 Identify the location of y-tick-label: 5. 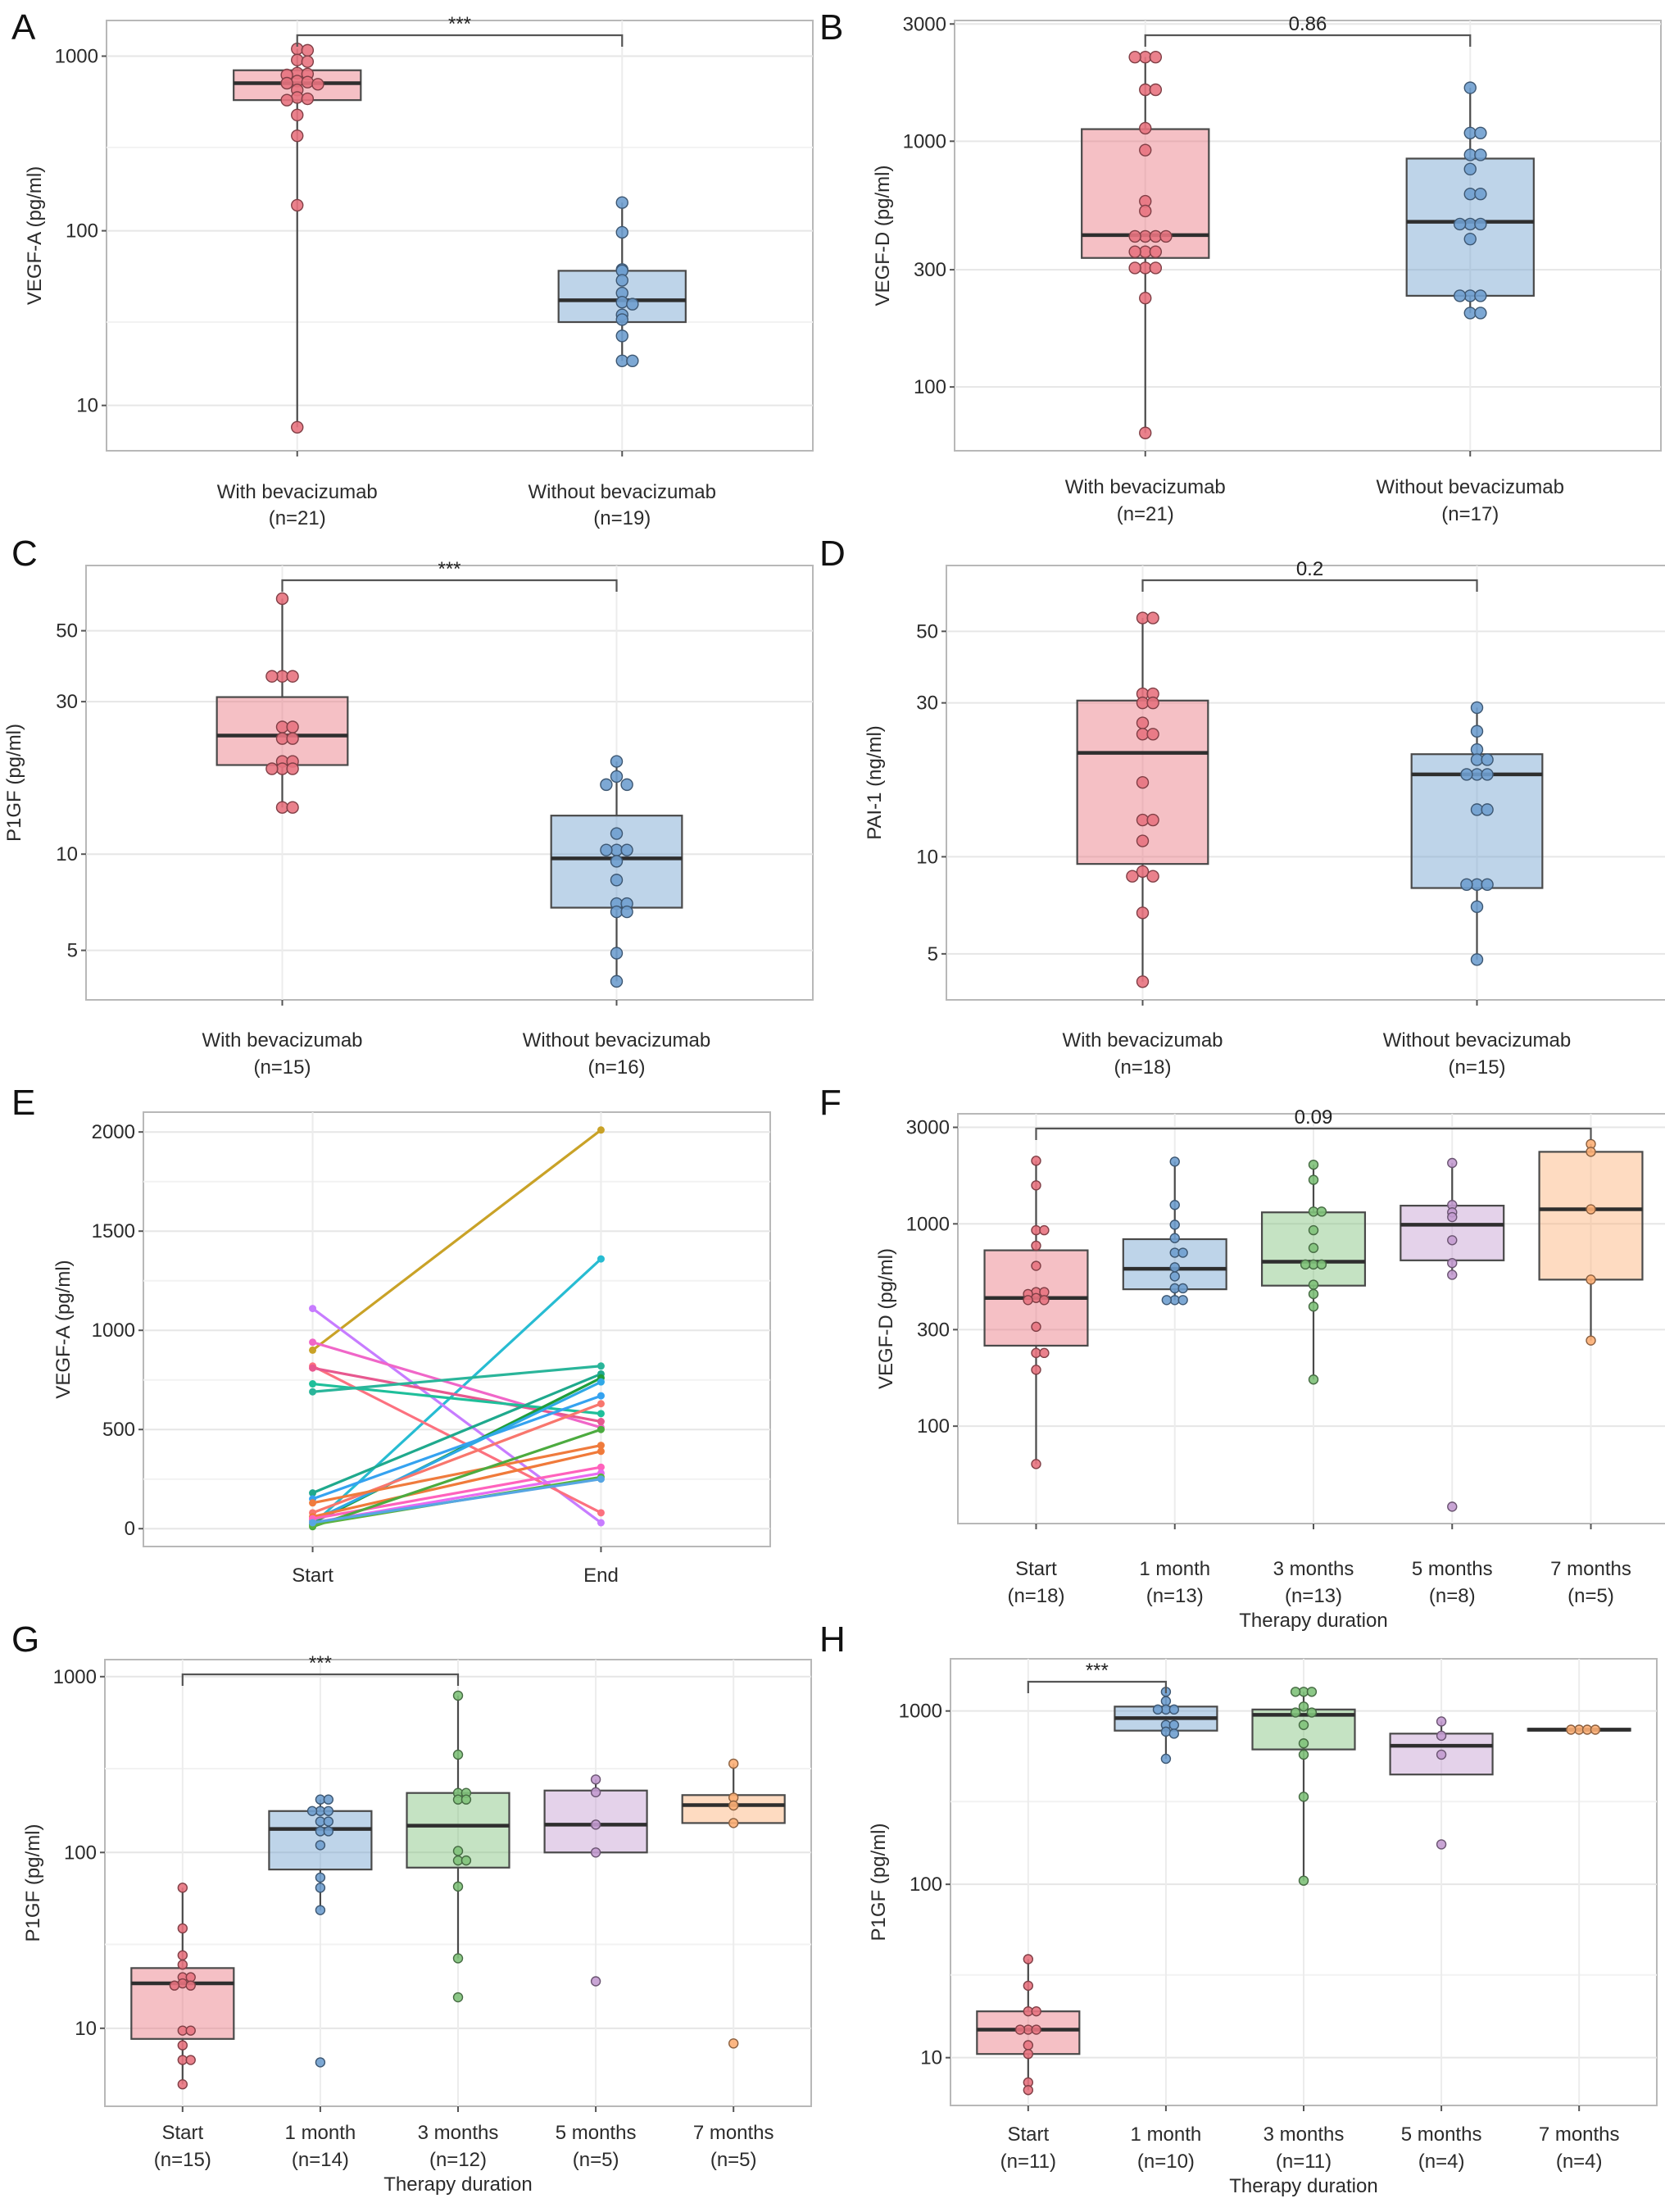
(72, 951).